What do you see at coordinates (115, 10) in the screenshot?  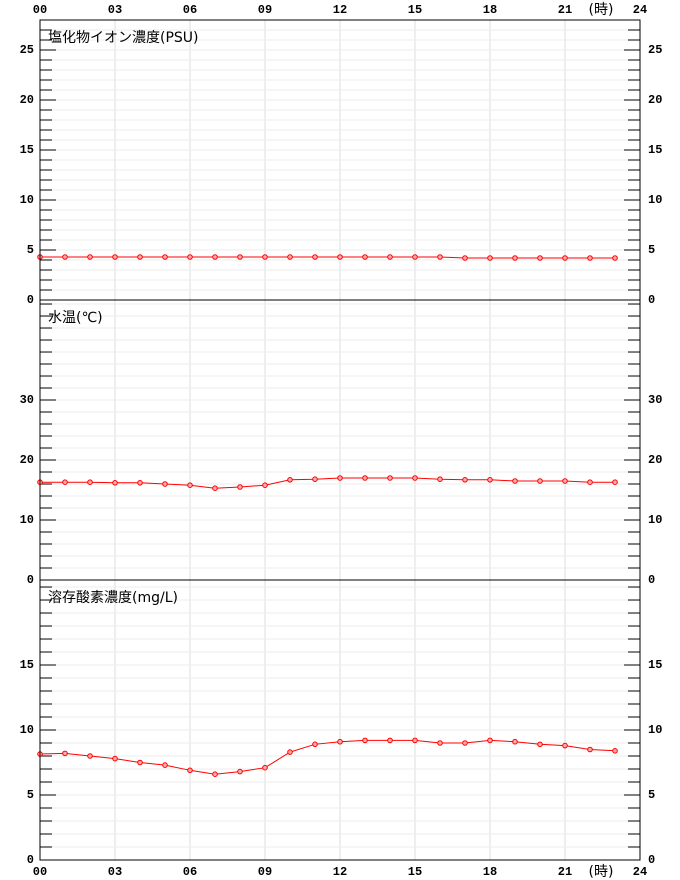 I see `x-tick-label: 03` at bounding box center [115, 10].